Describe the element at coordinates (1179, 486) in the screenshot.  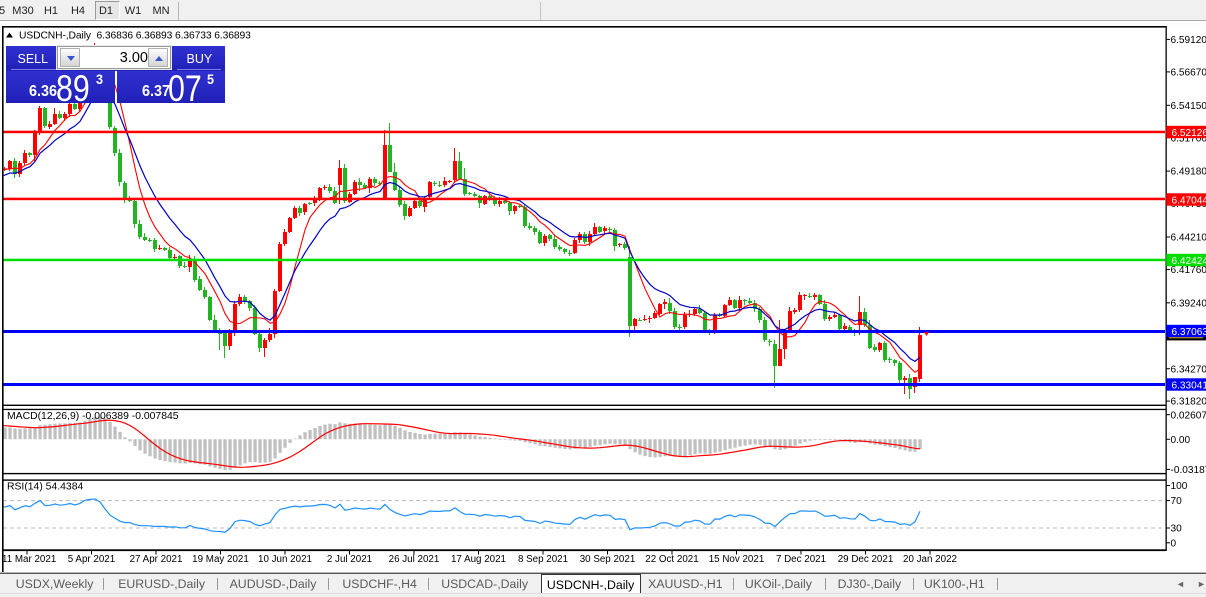
I see `svg-text: 100` at that location.